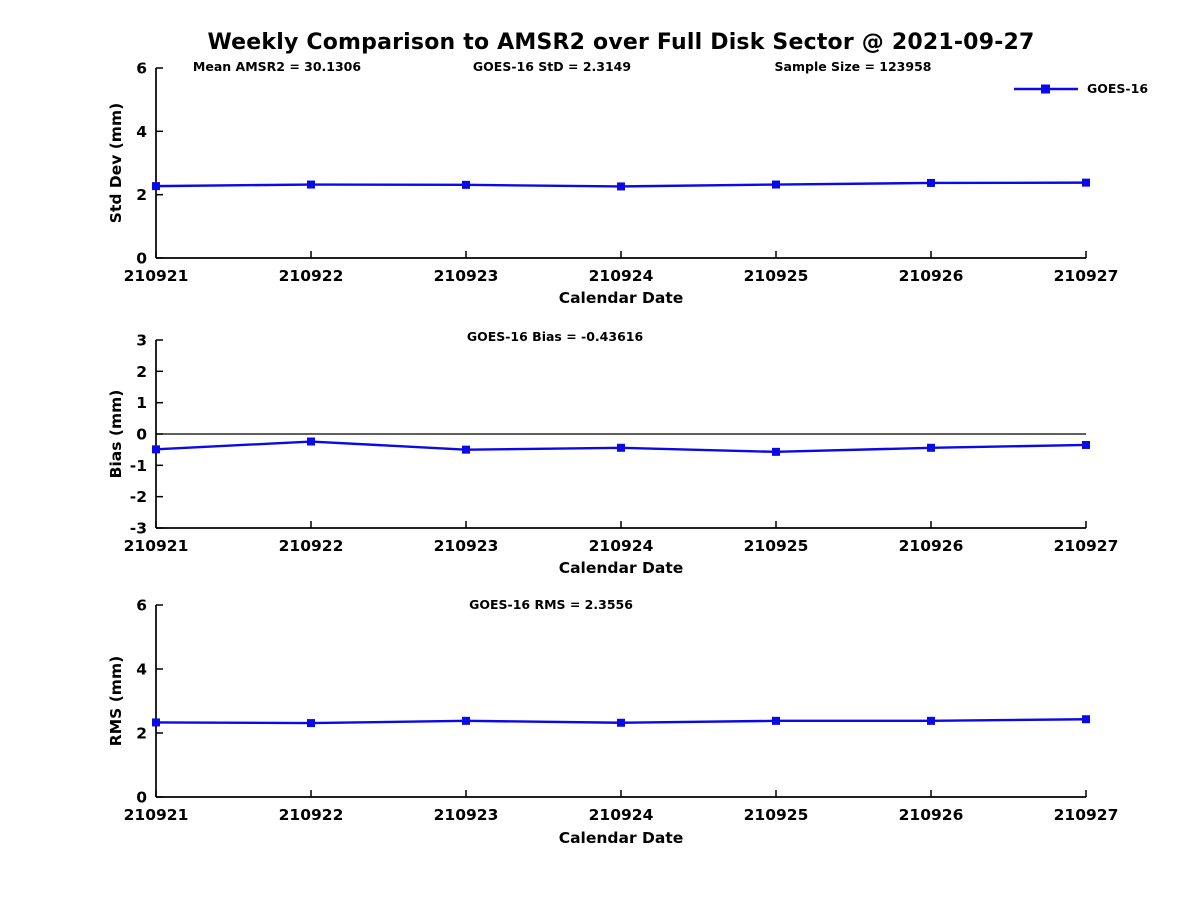 This screenshot has height=900, width=1200. What do you see at coordinates (141, 798) in the screenshot?
I see `rms-y-tick-label: 0` at bounding box center [141, 798].